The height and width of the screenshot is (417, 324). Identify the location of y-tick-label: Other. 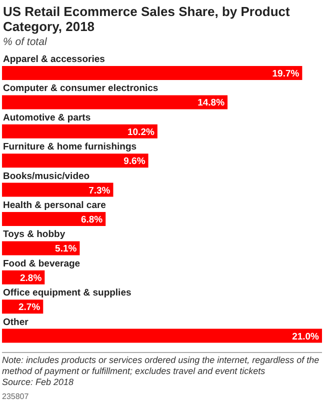
(16, 322).